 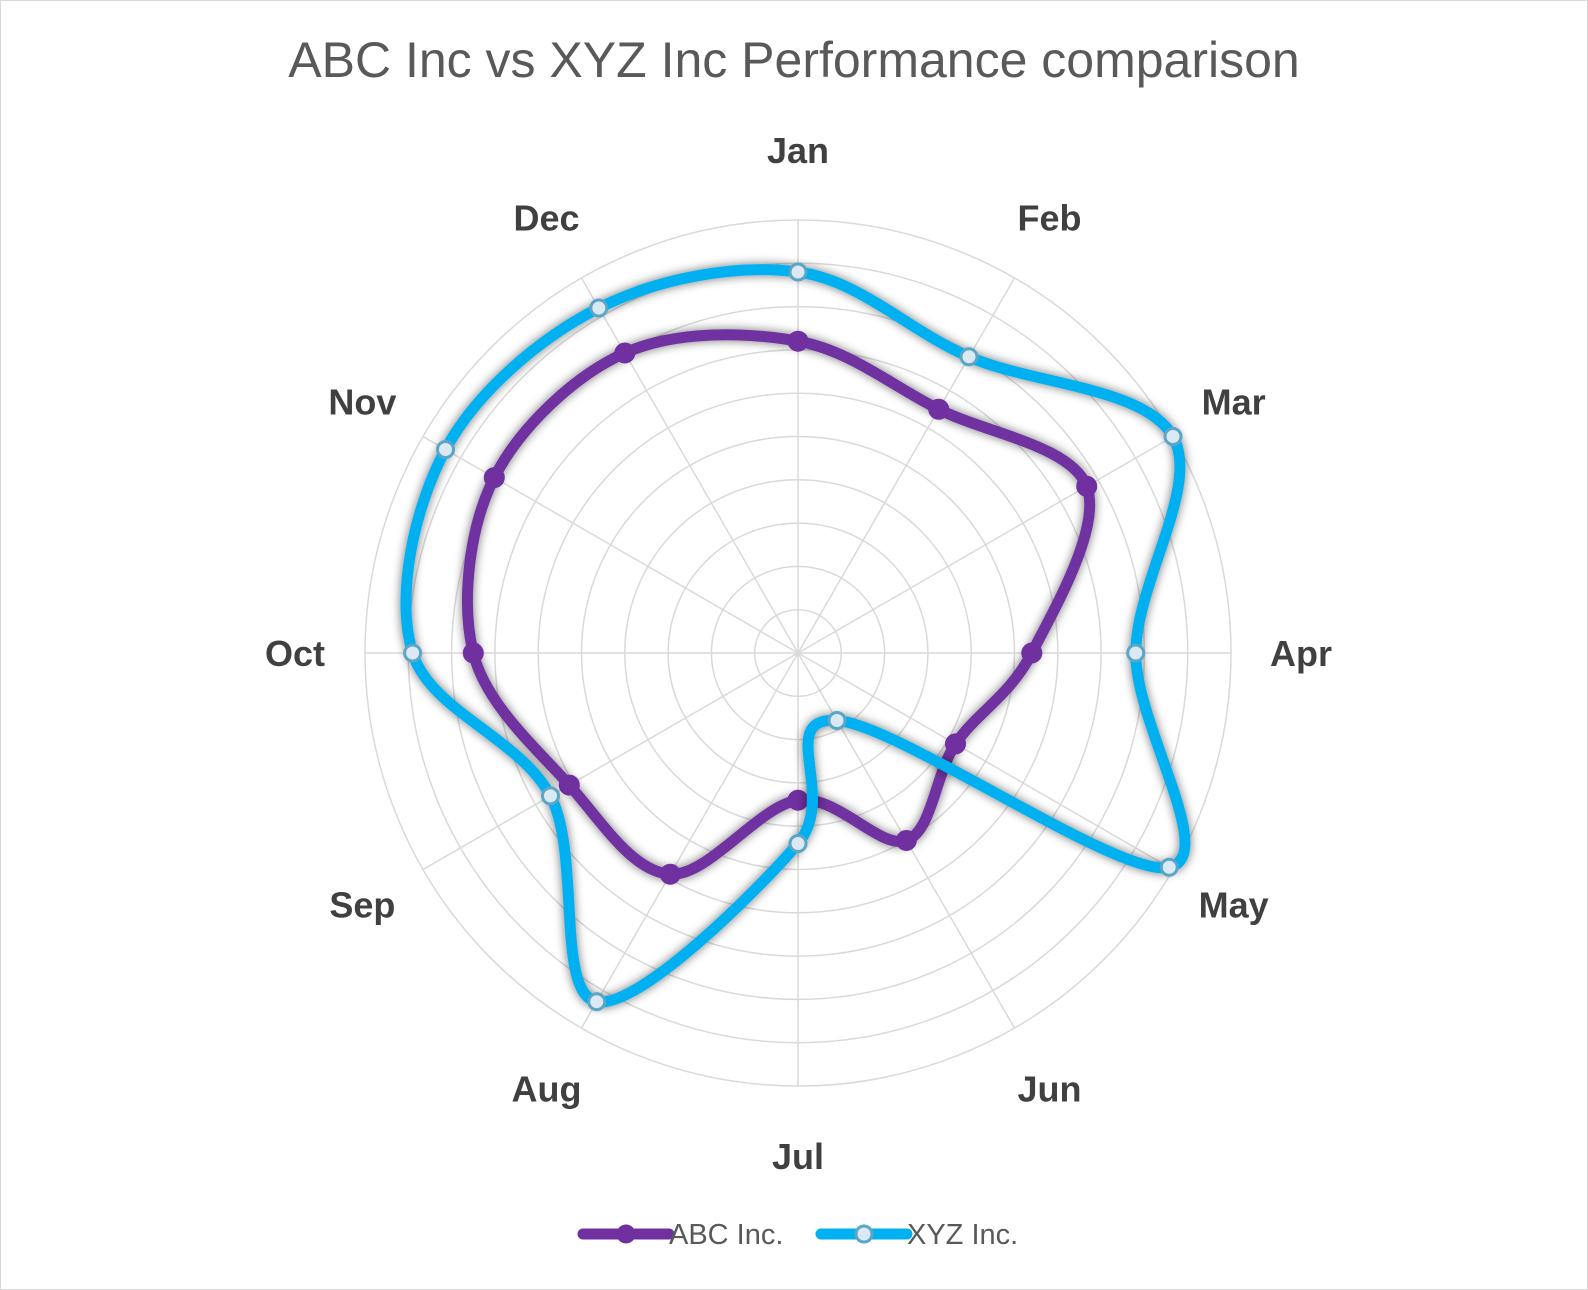 What do you see at coordinates (546, 217) in the screenshot?
I see `category-label: Dec` at bounding box center [546, 217].